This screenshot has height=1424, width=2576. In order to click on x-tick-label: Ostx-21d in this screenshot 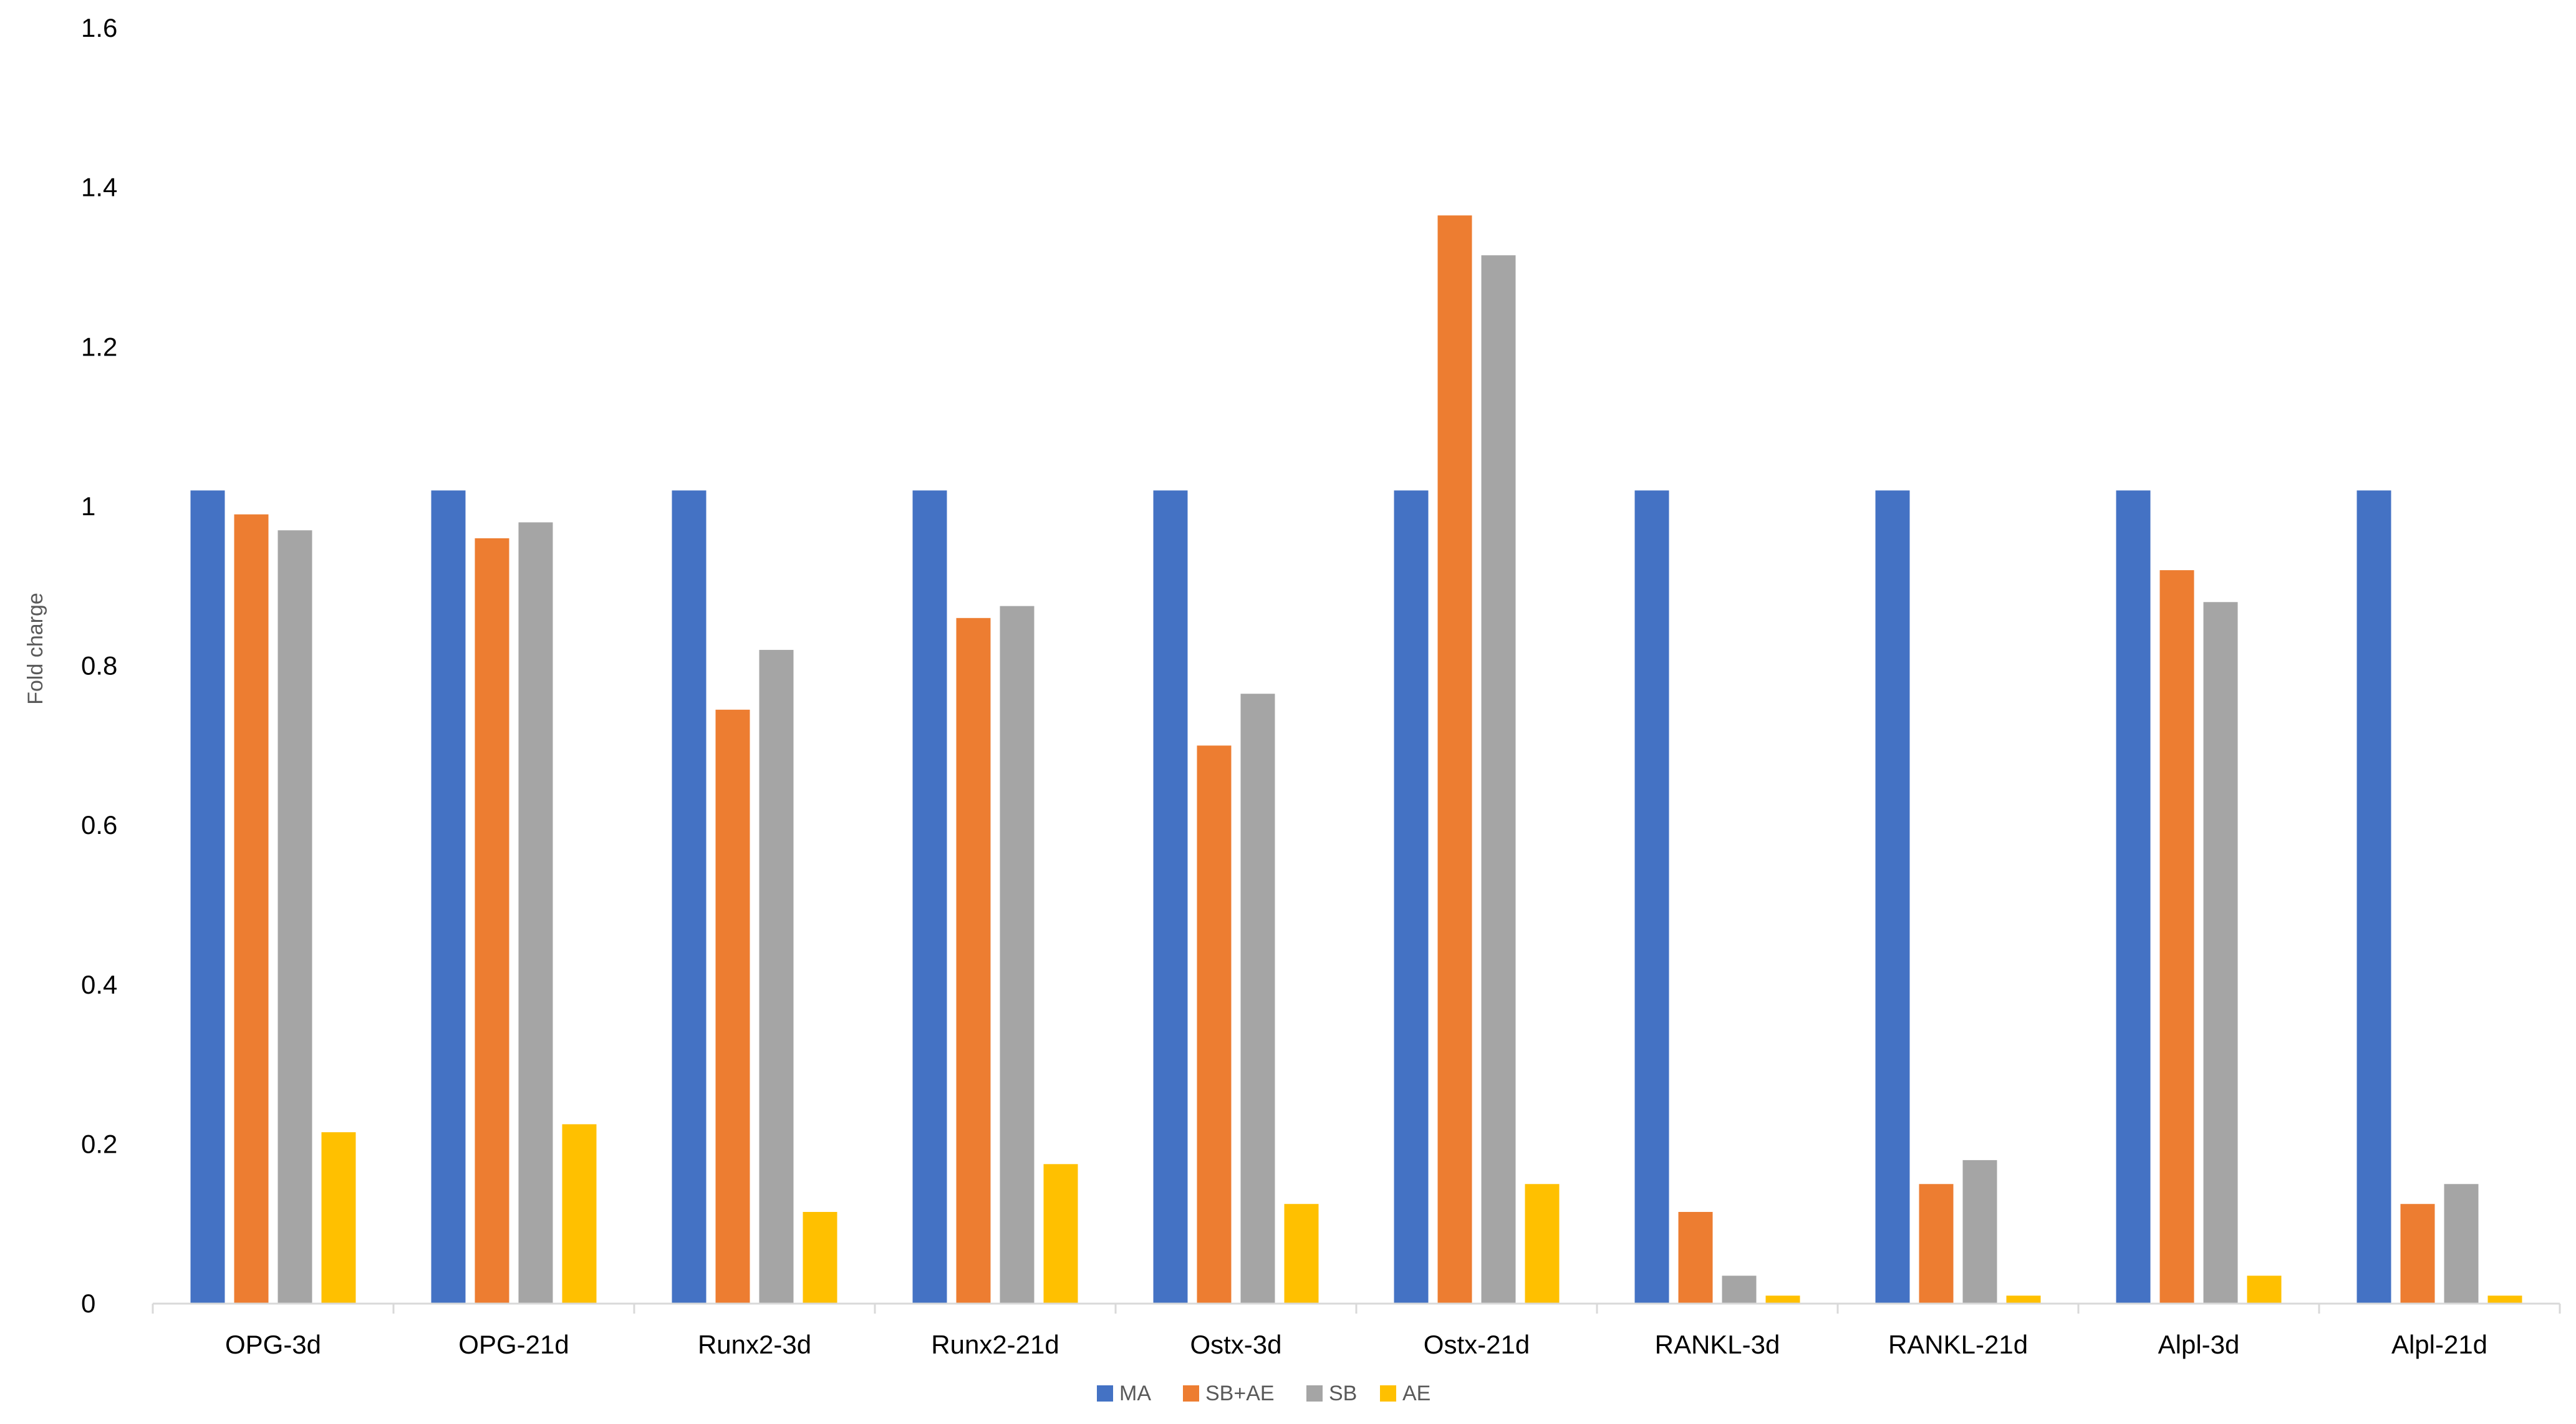, I will do `click(1477, 1344)`.